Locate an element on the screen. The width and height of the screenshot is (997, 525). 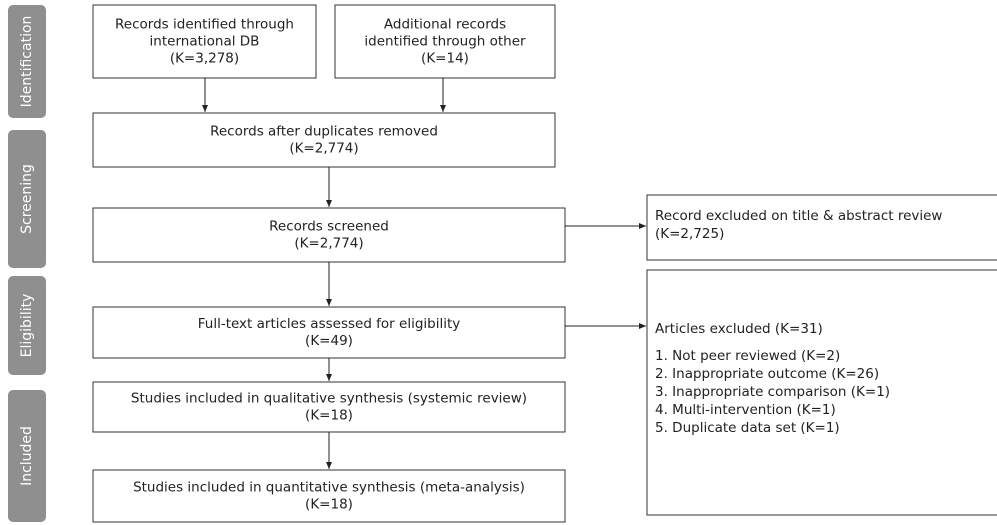
exclusion-text: (K=2,725) is located at coordinates (689, 234).